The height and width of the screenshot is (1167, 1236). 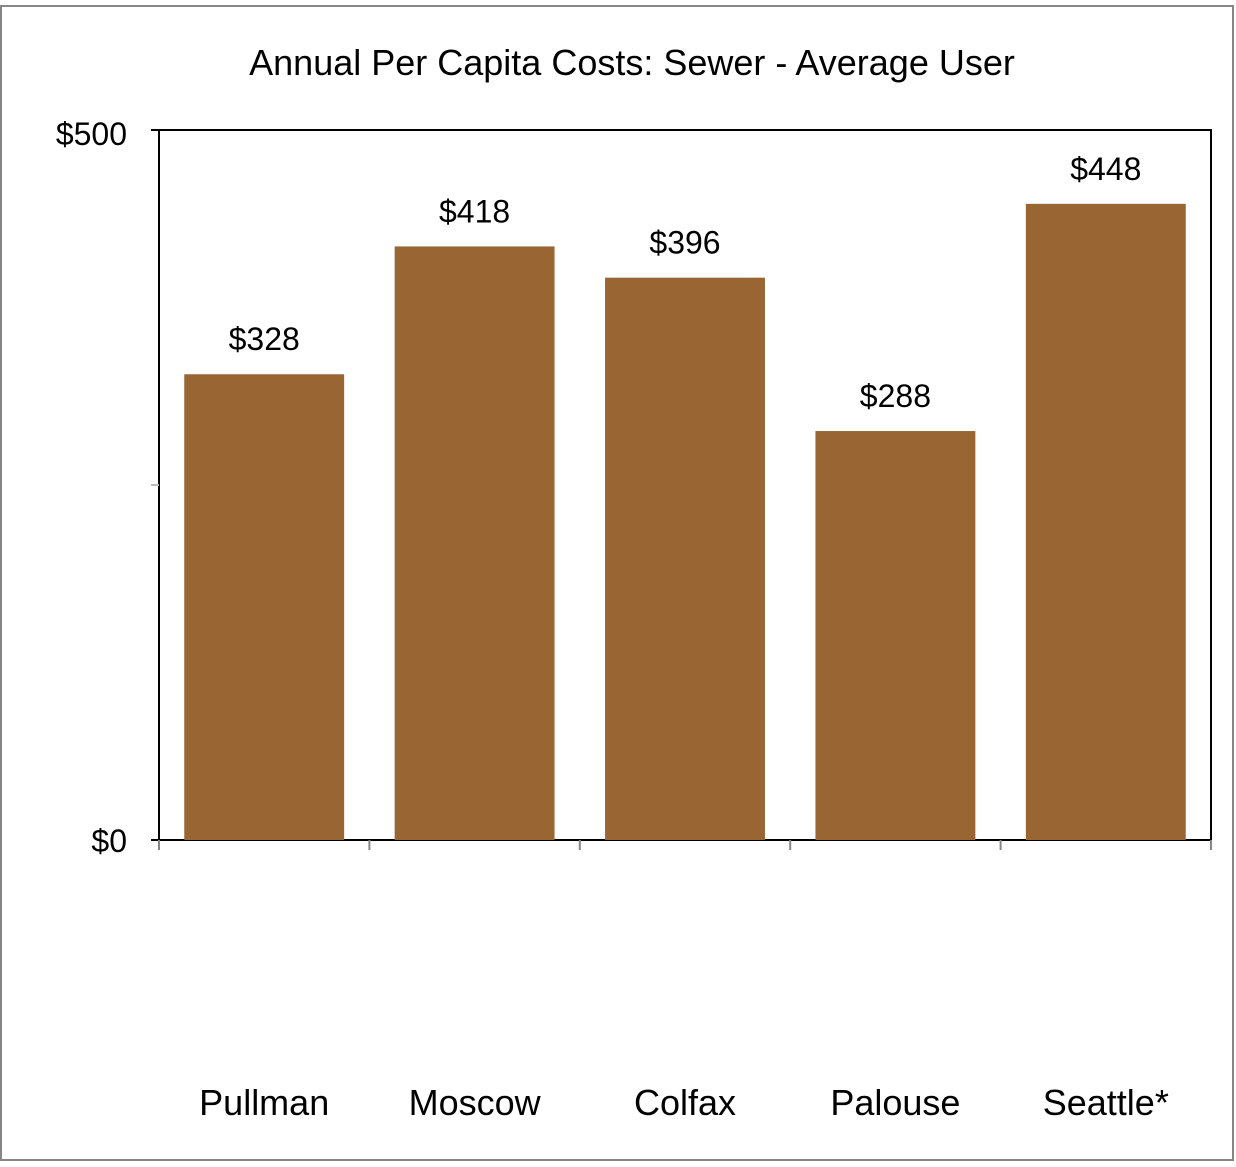 What do you see at coordinates (895, 1102) in the screenshot?
I see `x-tick-label: Palouse` at bounding box center [895, 1102].